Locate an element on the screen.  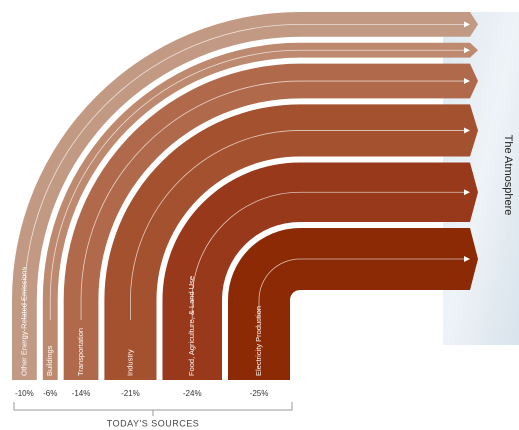
value-label: -10% is located at coordinates (24, 393).